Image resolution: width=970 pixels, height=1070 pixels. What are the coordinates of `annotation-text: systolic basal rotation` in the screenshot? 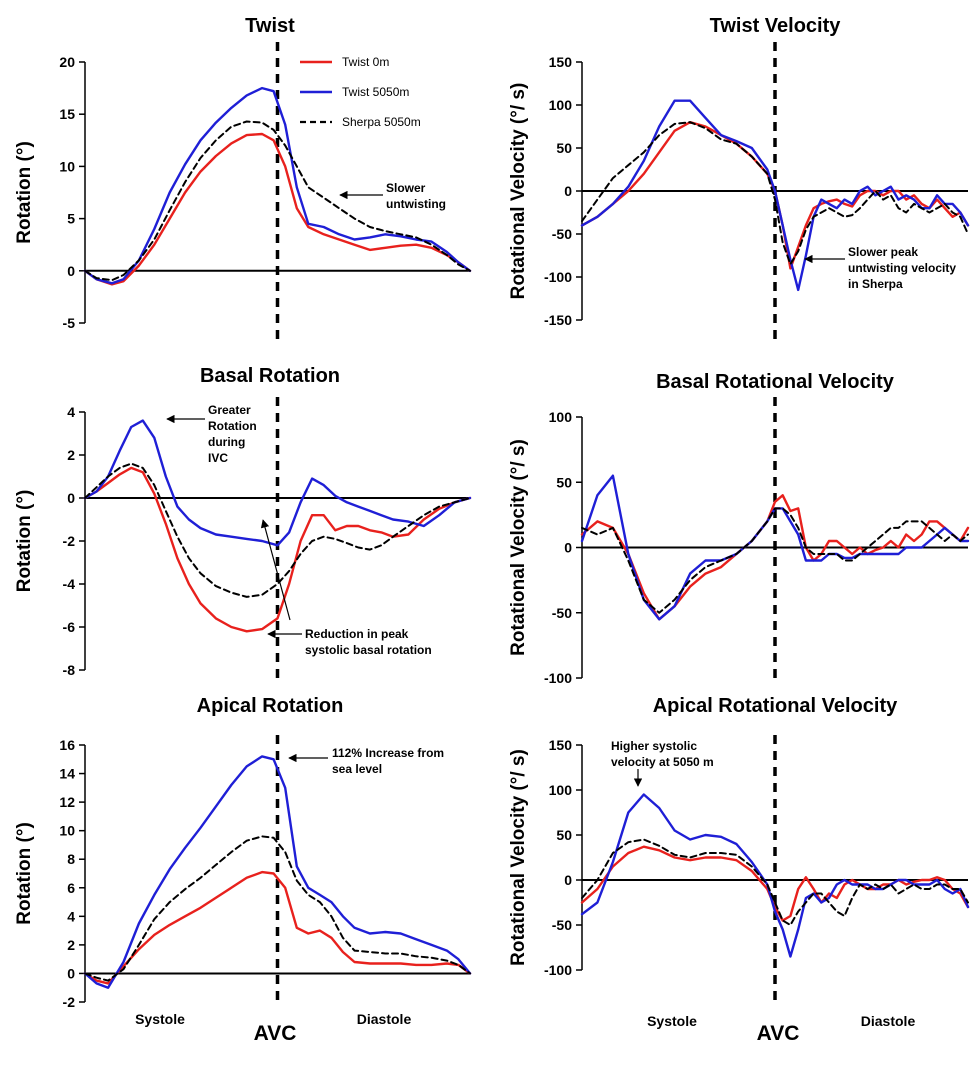 It's located at (368, 650).